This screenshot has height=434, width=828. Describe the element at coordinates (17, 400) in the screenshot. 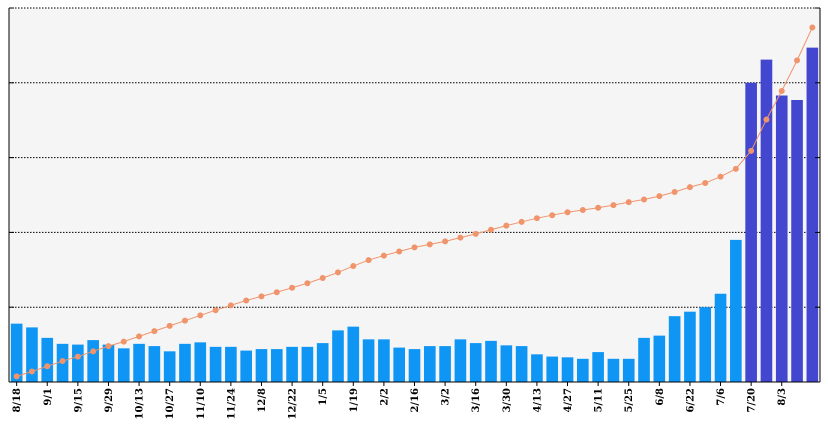

I see `x-tick-label-0: 8/18` at that location.